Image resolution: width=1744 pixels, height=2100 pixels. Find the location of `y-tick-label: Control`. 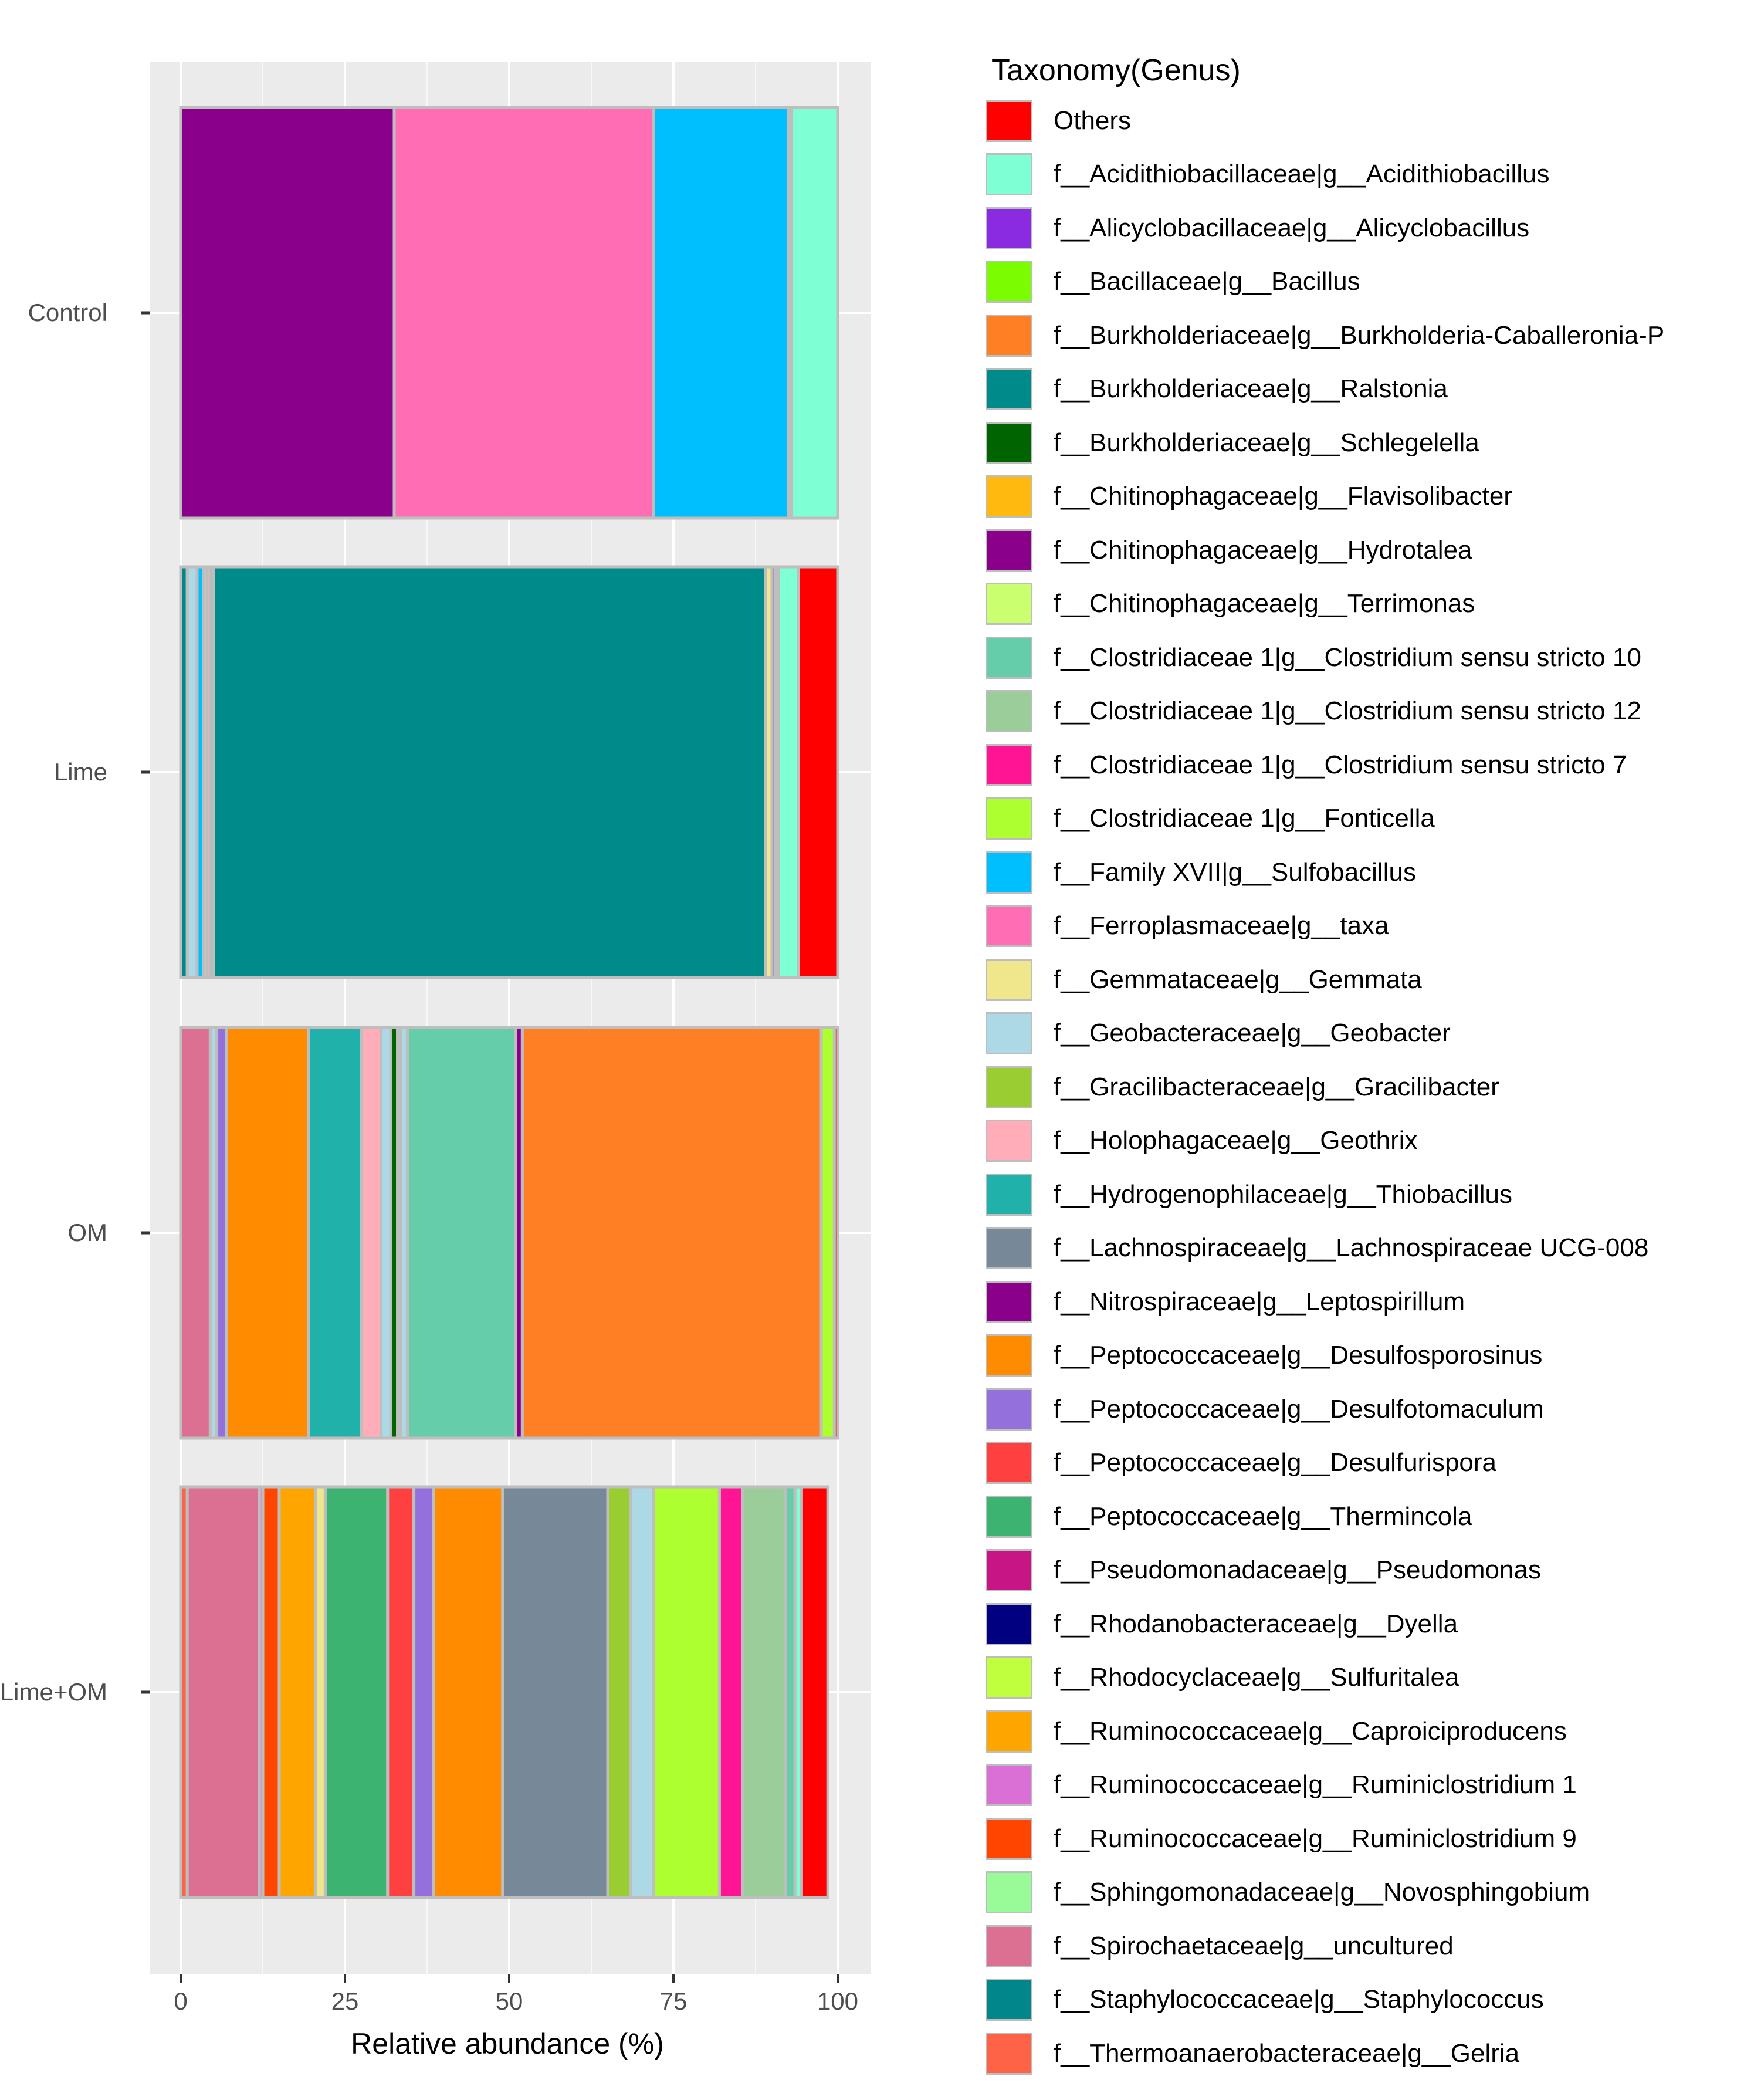

y-tick-label: Control is located at coordinates (67, 312).